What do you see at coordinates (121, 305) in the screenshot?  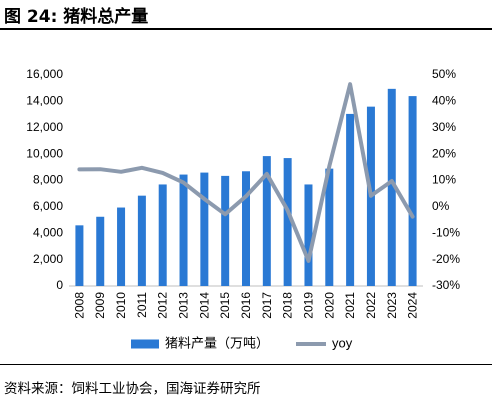 I see `x-tick-label: 2010` at bounding box center [121, 305].